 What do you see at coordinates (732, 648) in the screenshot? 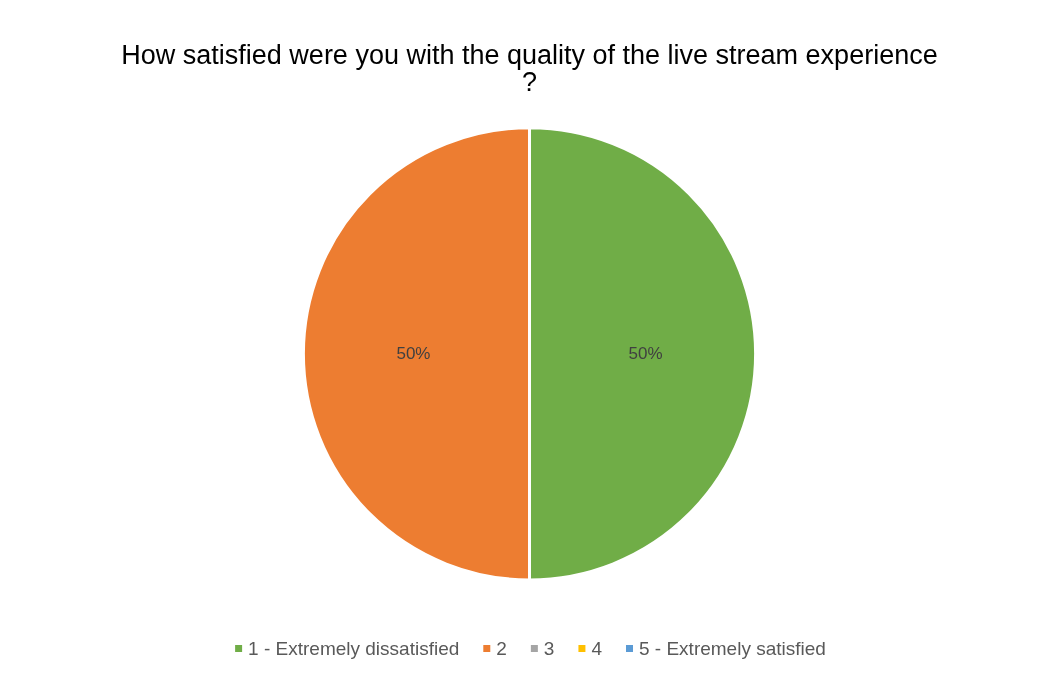
I see `legend-label: 5 - Extremely satisfied` at bounding box center [732, 648].